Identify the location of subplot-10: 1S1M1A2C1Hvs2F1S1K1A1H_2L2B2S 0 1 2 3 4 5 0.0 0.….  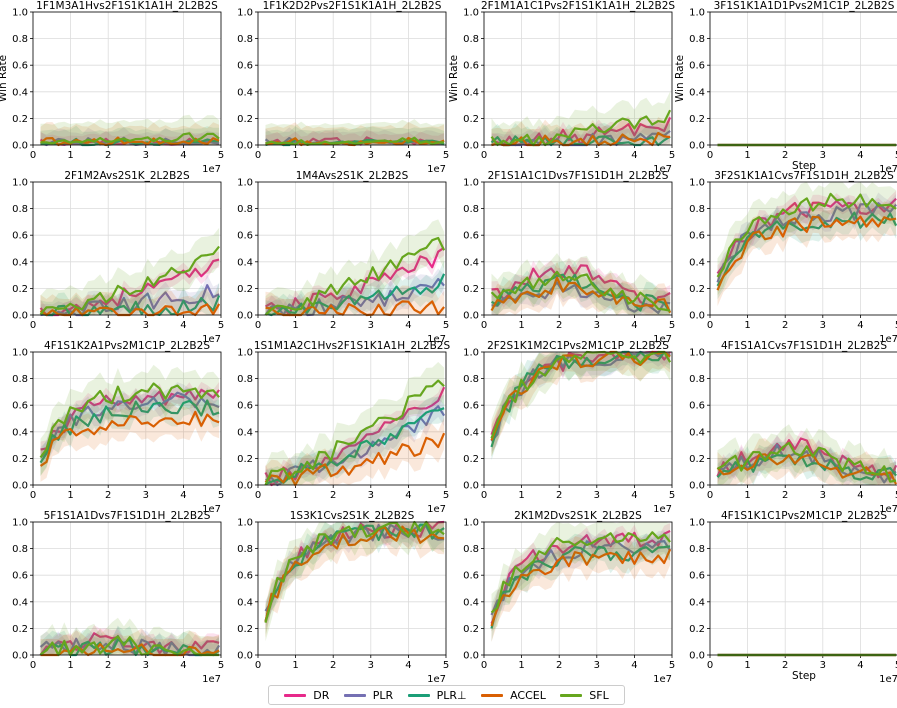
(343, 427).